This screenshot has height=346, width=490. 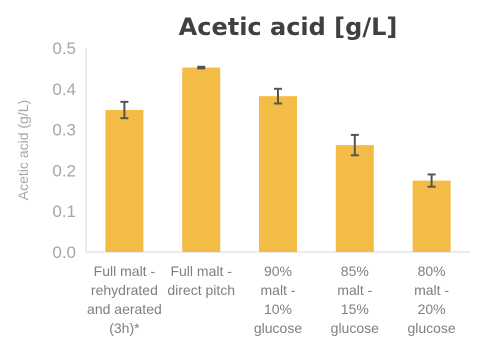 I want to click on x-tick-label: 90% malt -10% glucose, so click(x=278, y=299).